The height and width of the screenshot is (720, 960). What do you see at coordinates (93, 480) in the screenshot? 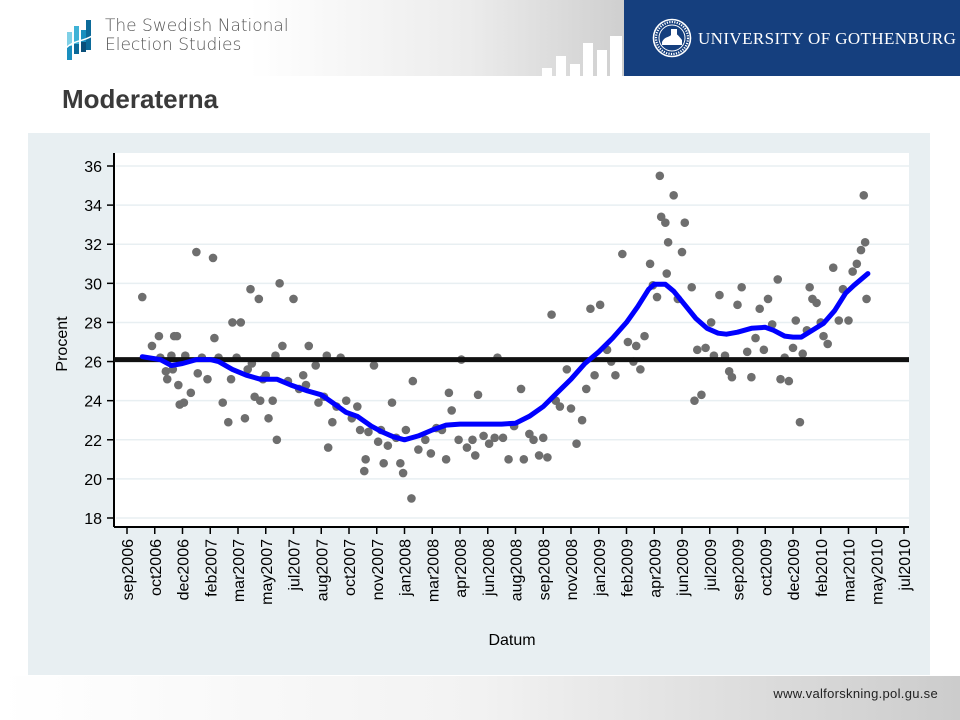
I see `y-tick-label: 20` at bounding box center [93, 480].